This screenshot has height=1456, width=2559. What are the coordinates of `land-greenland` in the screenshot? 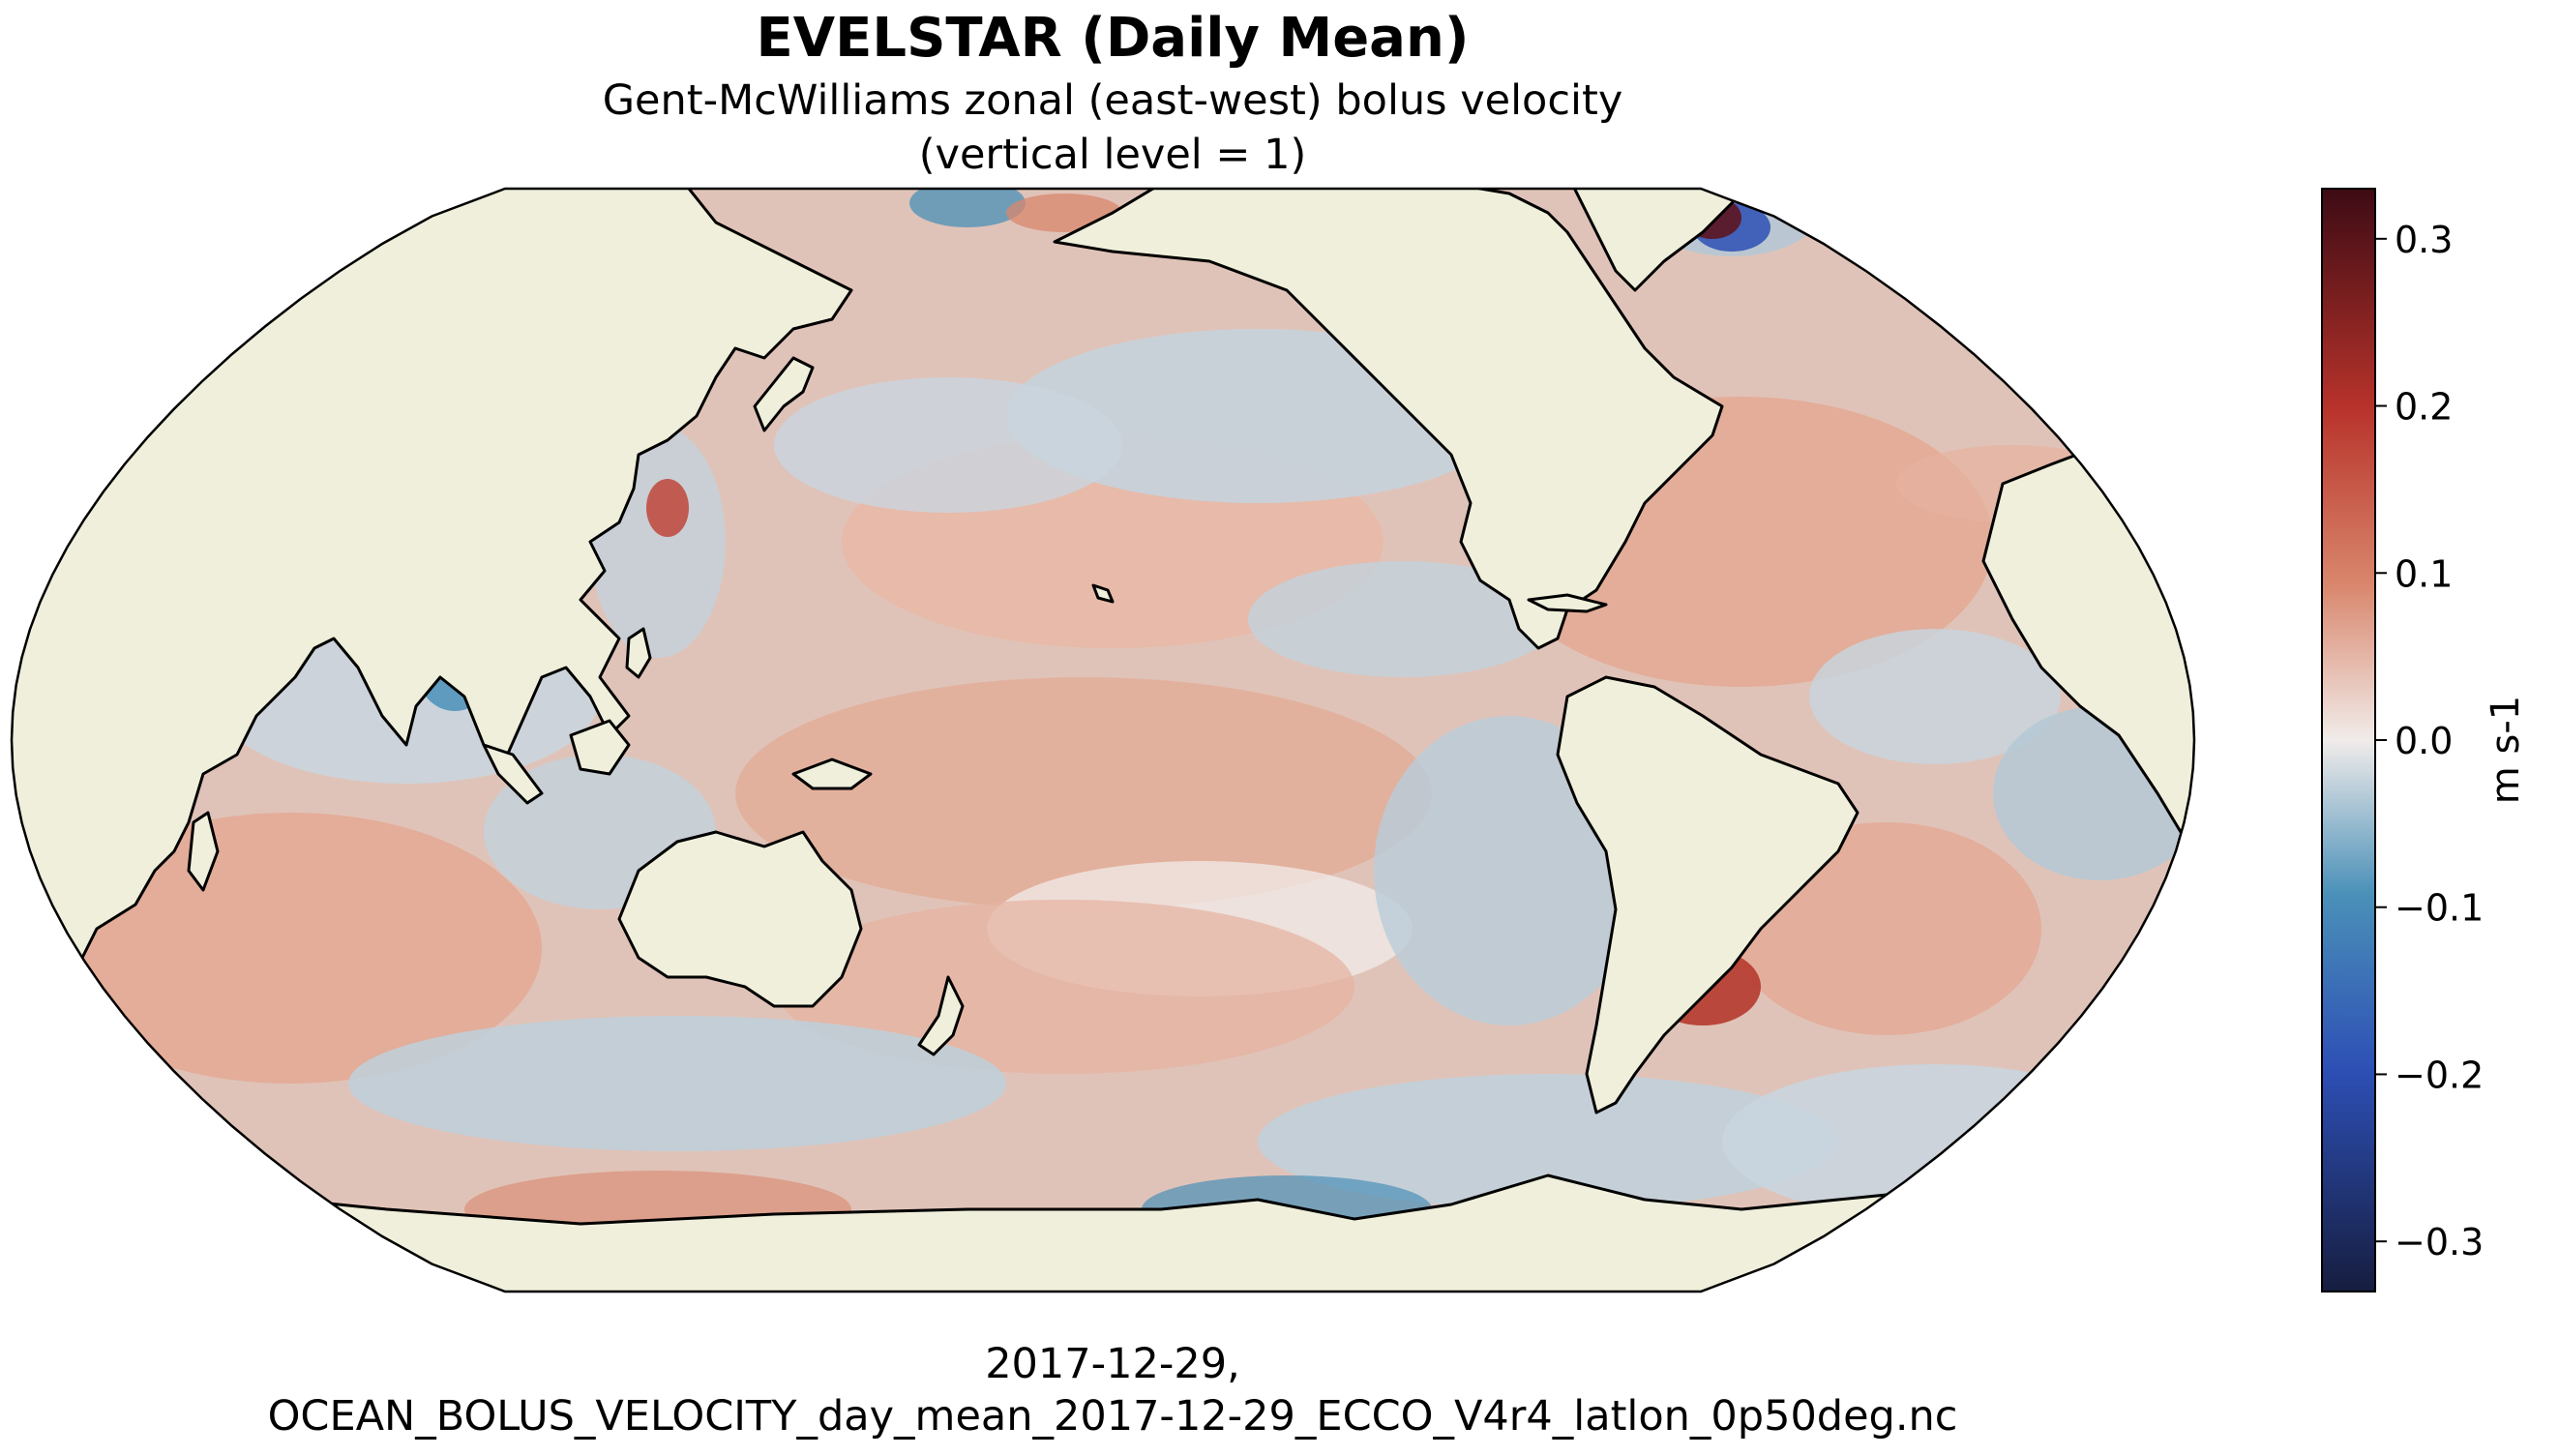 It's located at (1654, 241).